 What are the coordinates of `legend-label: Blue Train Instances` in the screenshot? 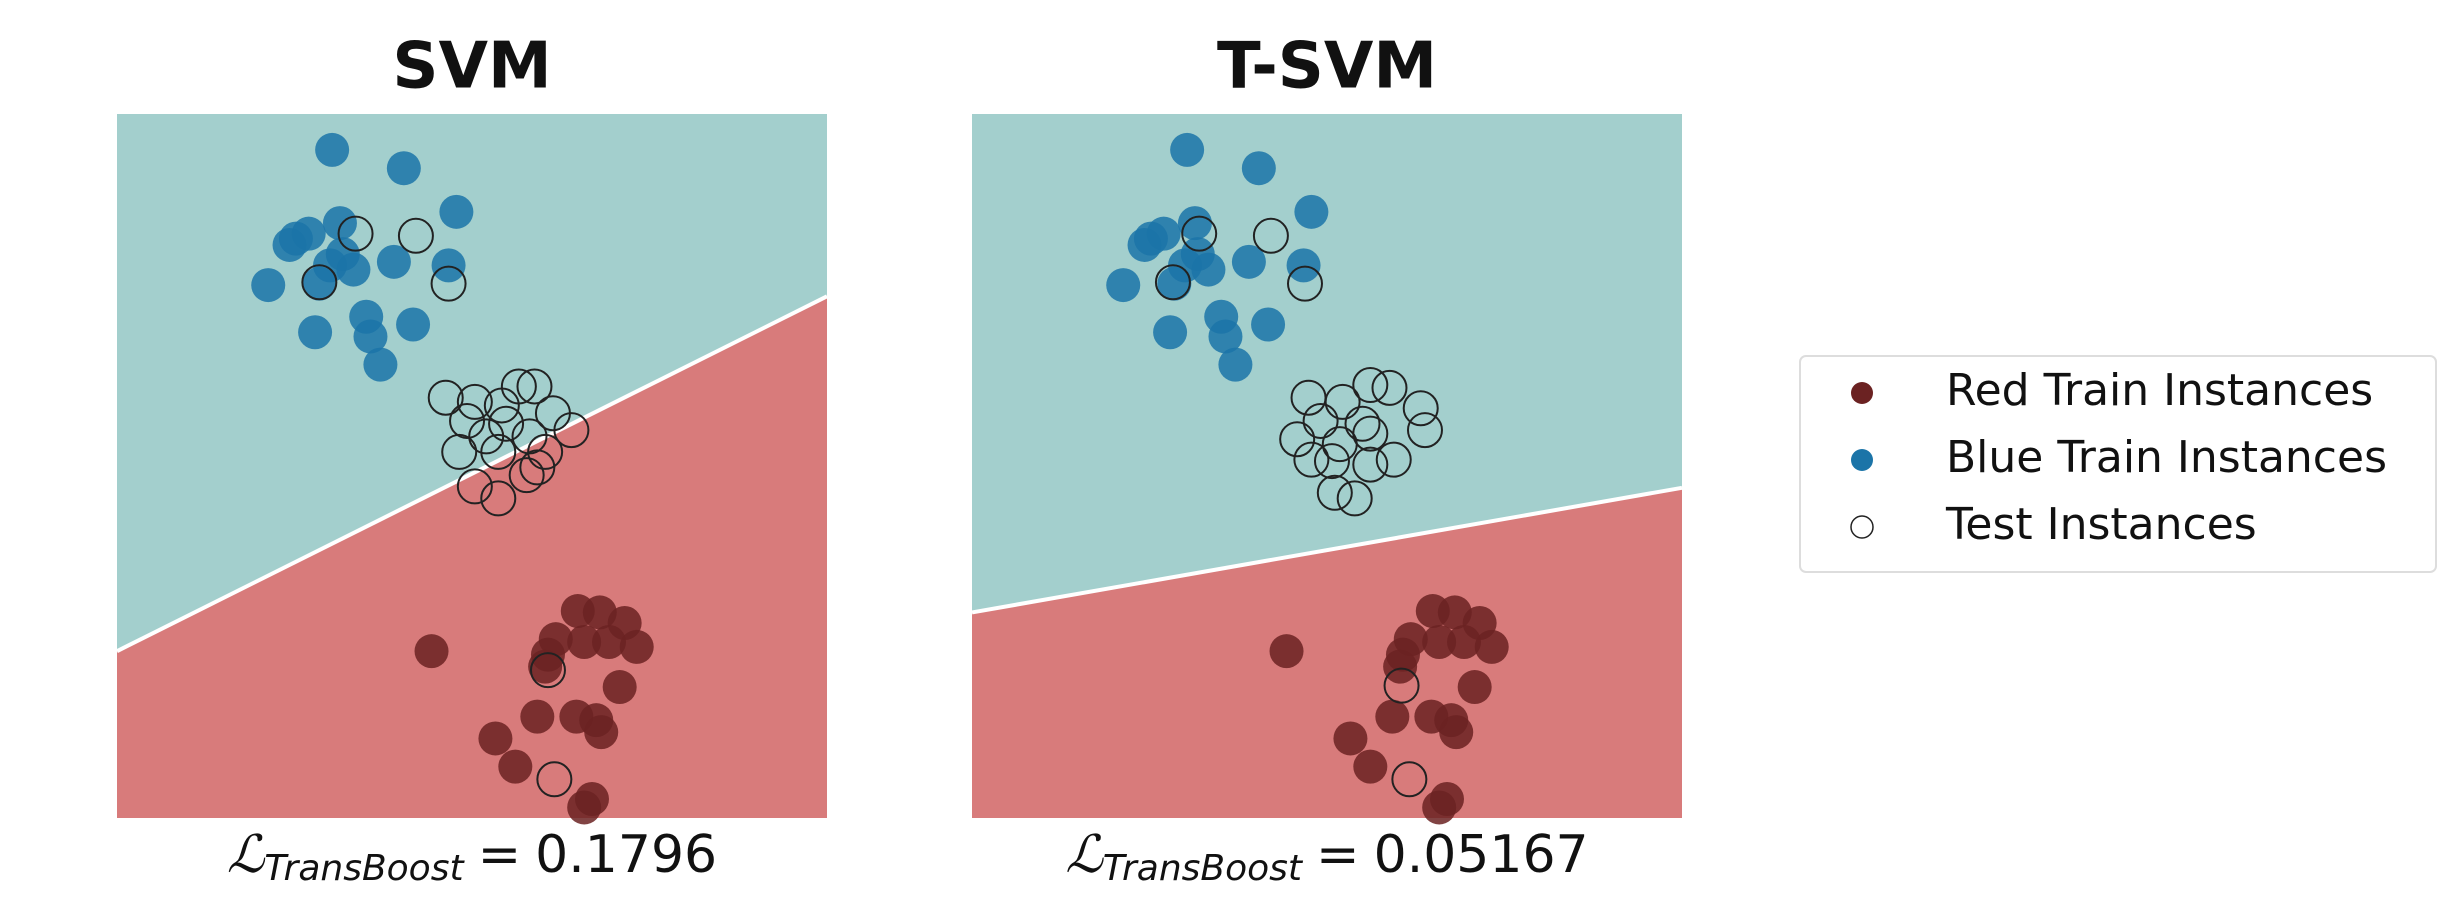 It's located at (2166, 457).